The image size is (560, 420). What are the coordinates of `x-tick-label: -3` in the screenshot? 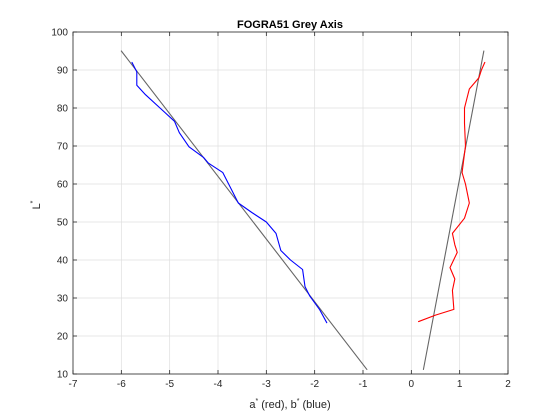 It's located at (266, 384).